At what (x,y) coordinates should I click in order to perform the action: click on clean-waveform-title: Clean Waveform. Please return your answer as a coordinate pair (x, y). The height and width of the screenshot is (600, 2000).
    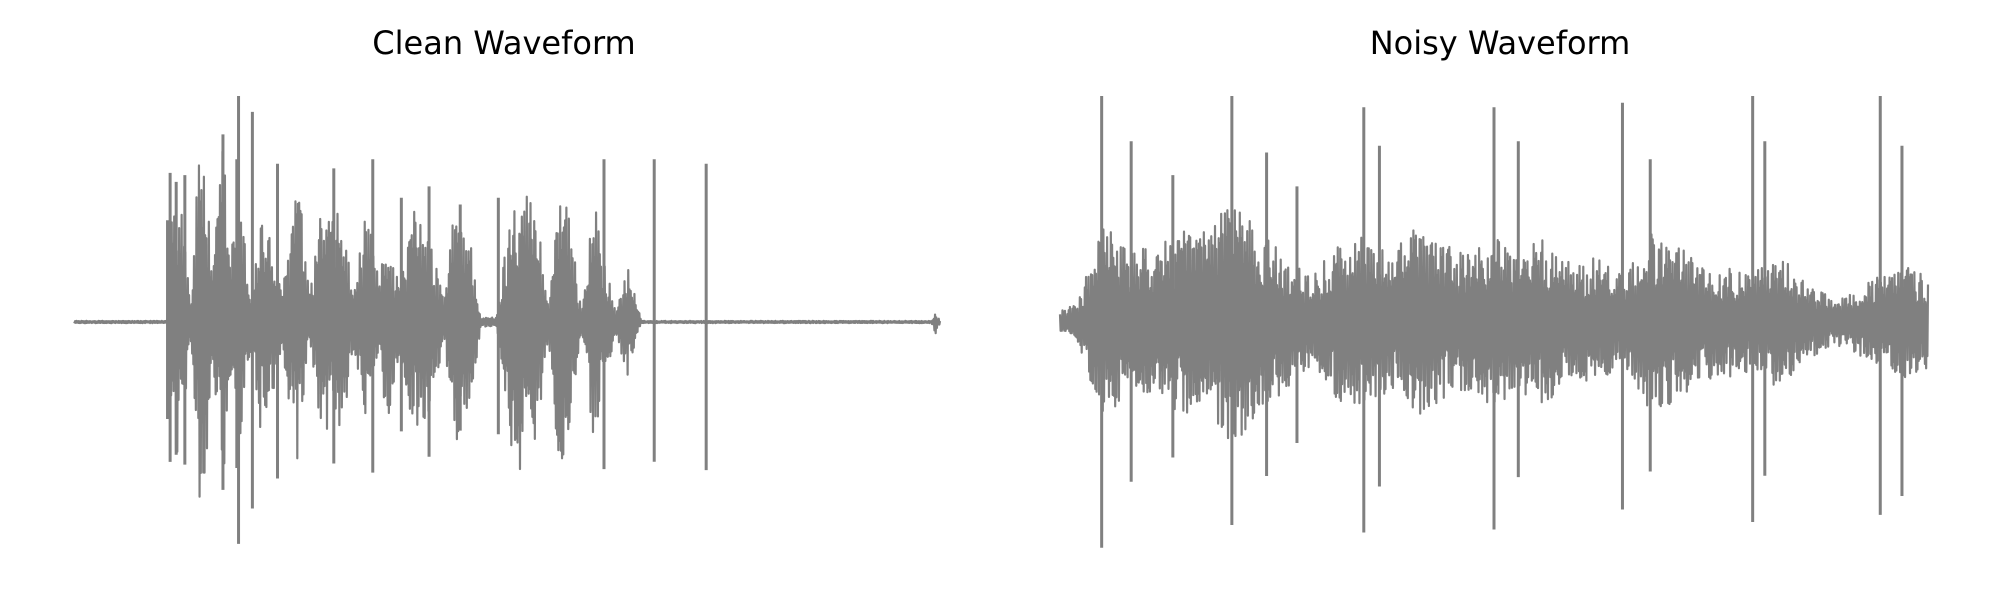
    Looking at the image, I should click on (504, 43).